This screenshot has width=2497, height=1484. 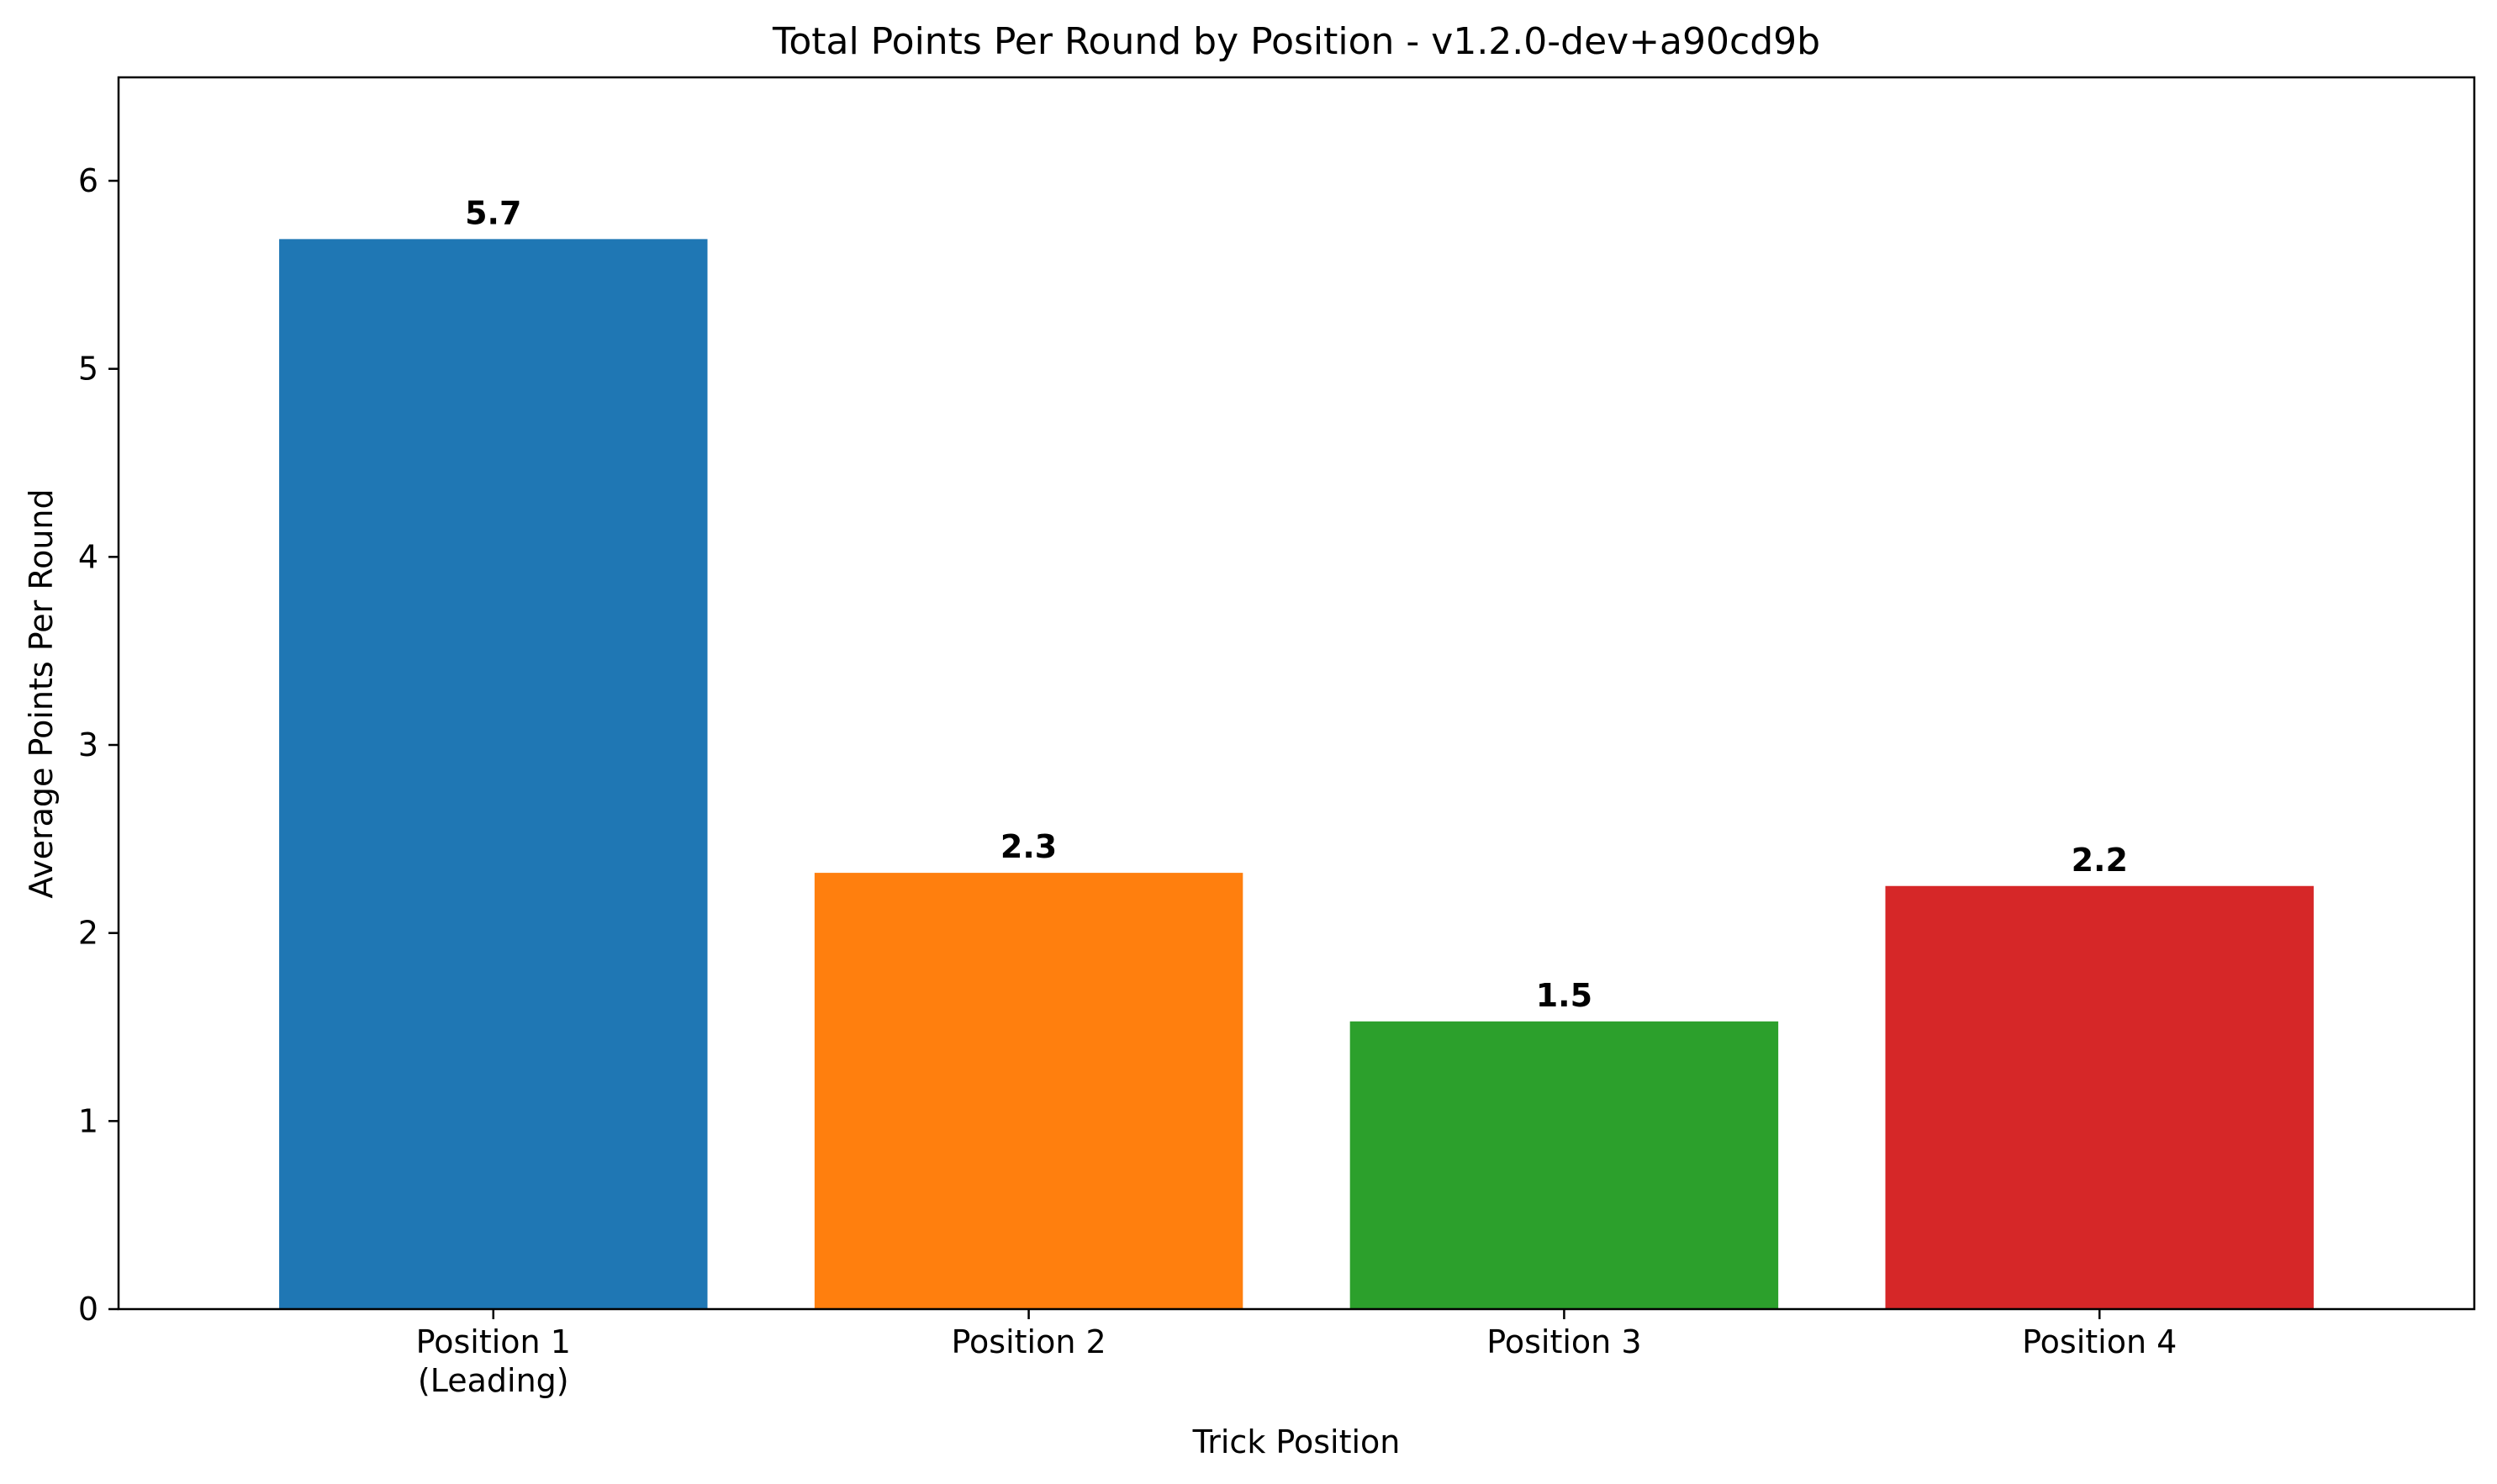 What do you see at coordinates (1028, 1341) in the screenshot?
I see `x-tick-label-2: Position 2` at bounding box center [1028, 1341].